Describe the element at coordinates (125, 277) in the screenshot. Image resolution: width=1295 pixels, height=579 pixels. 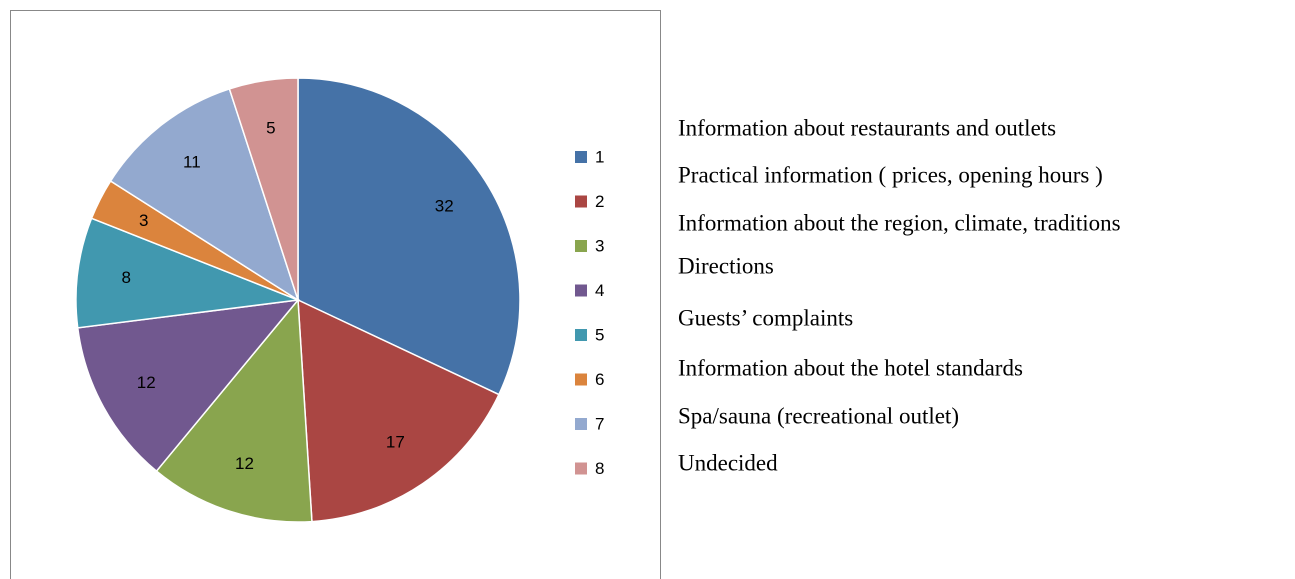
I see `data-label: 8` at that location.